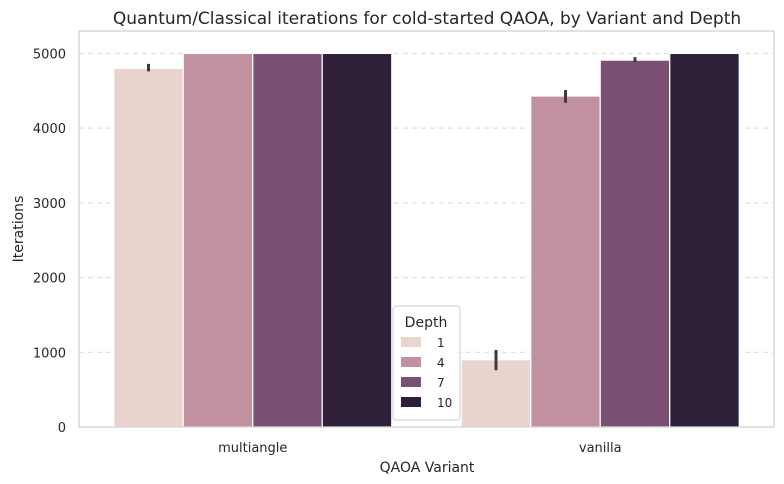 Image resolution: width=784 pixels, height=484 pixels. Describe the element at coordinates (252, 448) in the screenshot. I see `x-tick-label: multiangle` at that location.